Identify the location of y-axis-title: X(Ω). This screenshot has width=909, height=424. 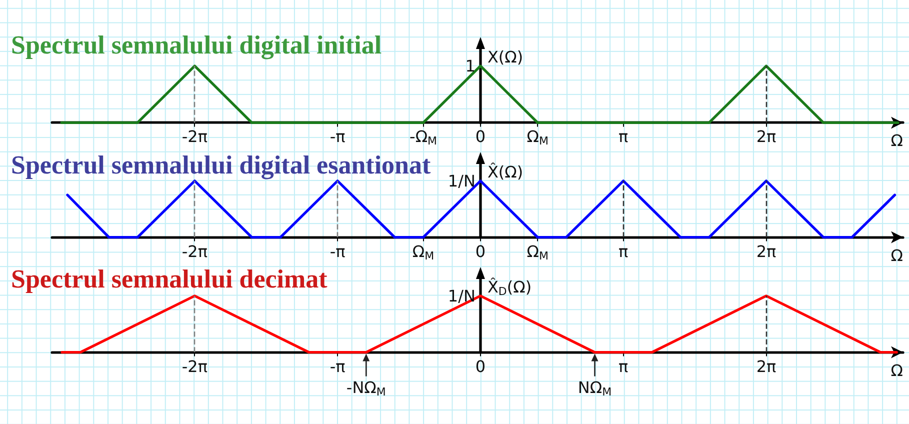
(505, 57).